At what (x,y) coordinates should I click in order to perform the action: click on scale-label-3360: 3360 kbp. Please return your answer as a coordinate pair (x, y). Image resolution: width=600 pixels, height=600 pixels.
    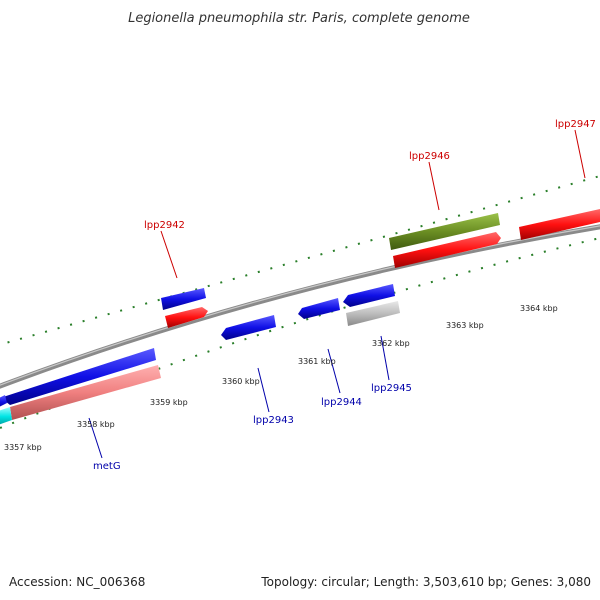
    Looking at the image, I should click on (241, 381).